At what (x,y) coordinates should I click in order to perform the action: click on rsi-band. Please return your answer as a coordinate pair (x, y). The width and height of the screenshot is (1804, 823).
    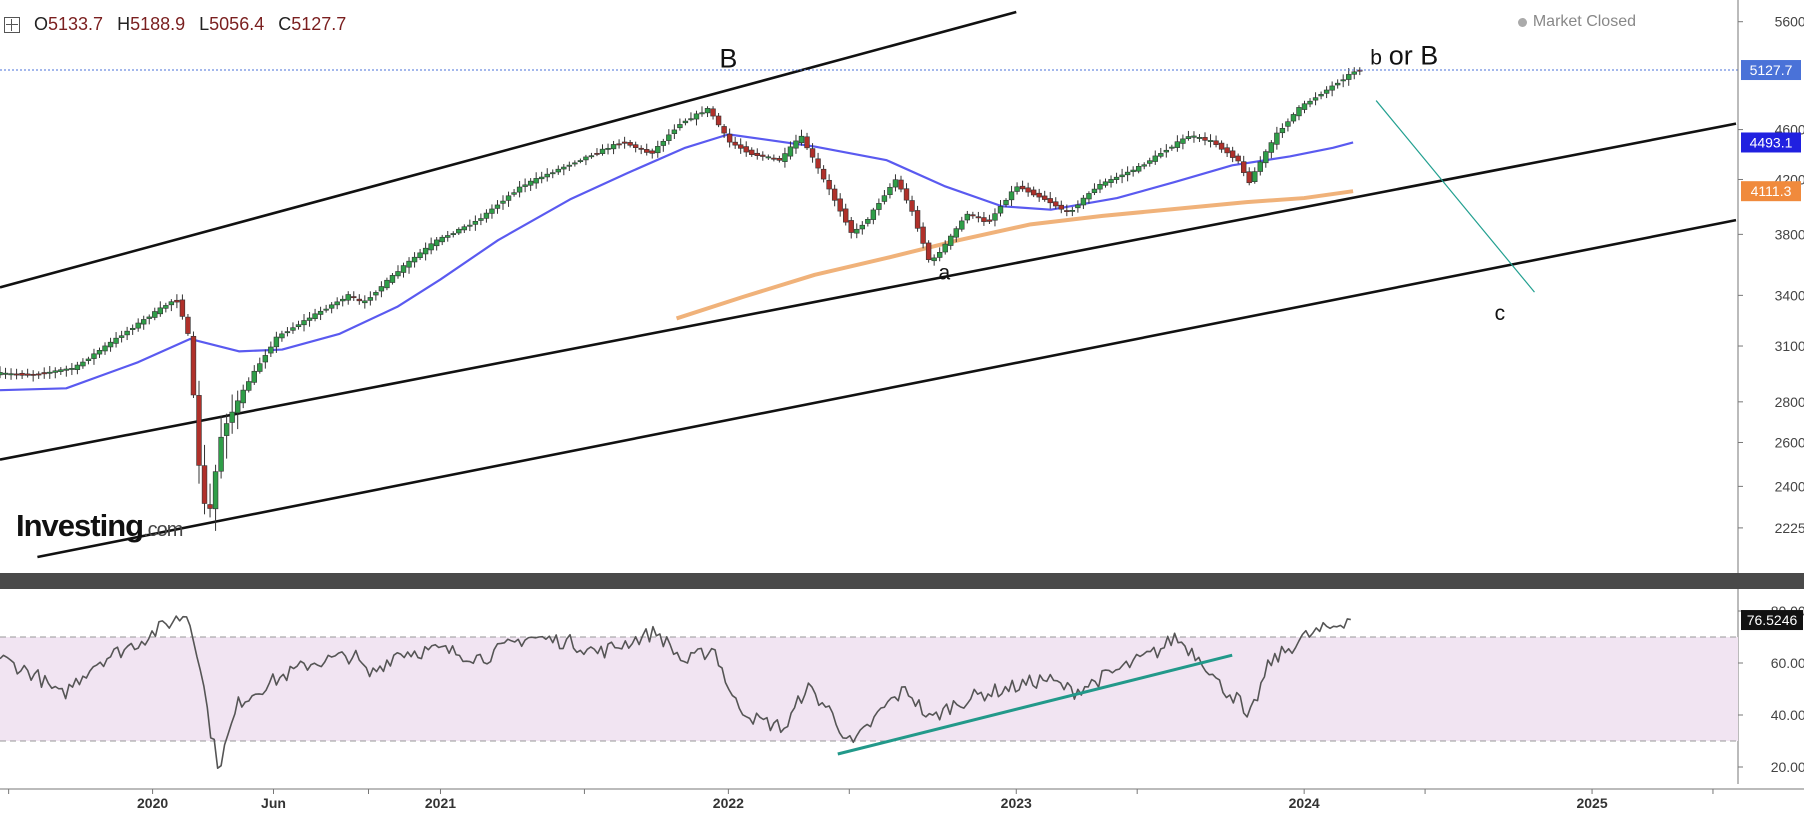
    Looking at the image, I should click on (869, 689).